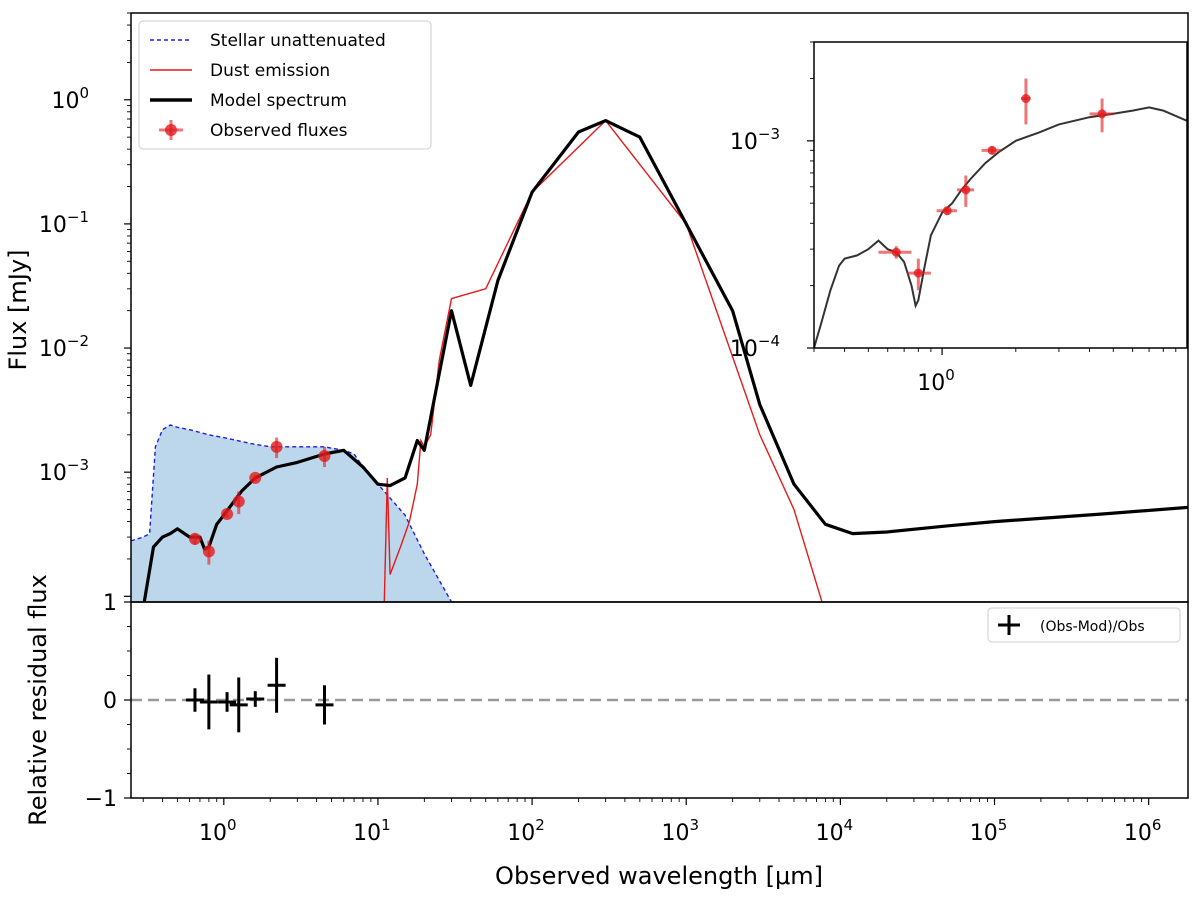 The height and width of the screenshot is (897, 1200). I want to click on residual-y-tick-label: −1, so click(101, 799).